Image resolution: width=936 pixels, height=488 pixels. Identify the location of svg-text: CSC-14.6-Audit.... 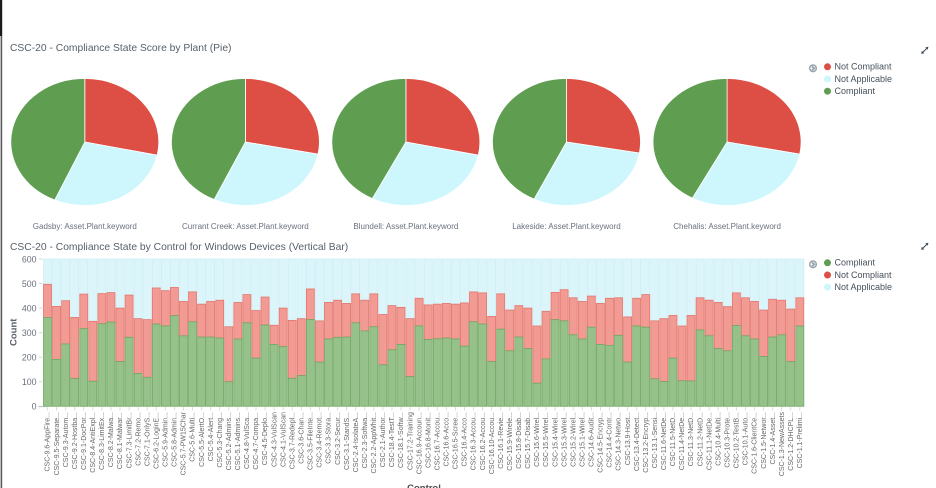
(592, 439).